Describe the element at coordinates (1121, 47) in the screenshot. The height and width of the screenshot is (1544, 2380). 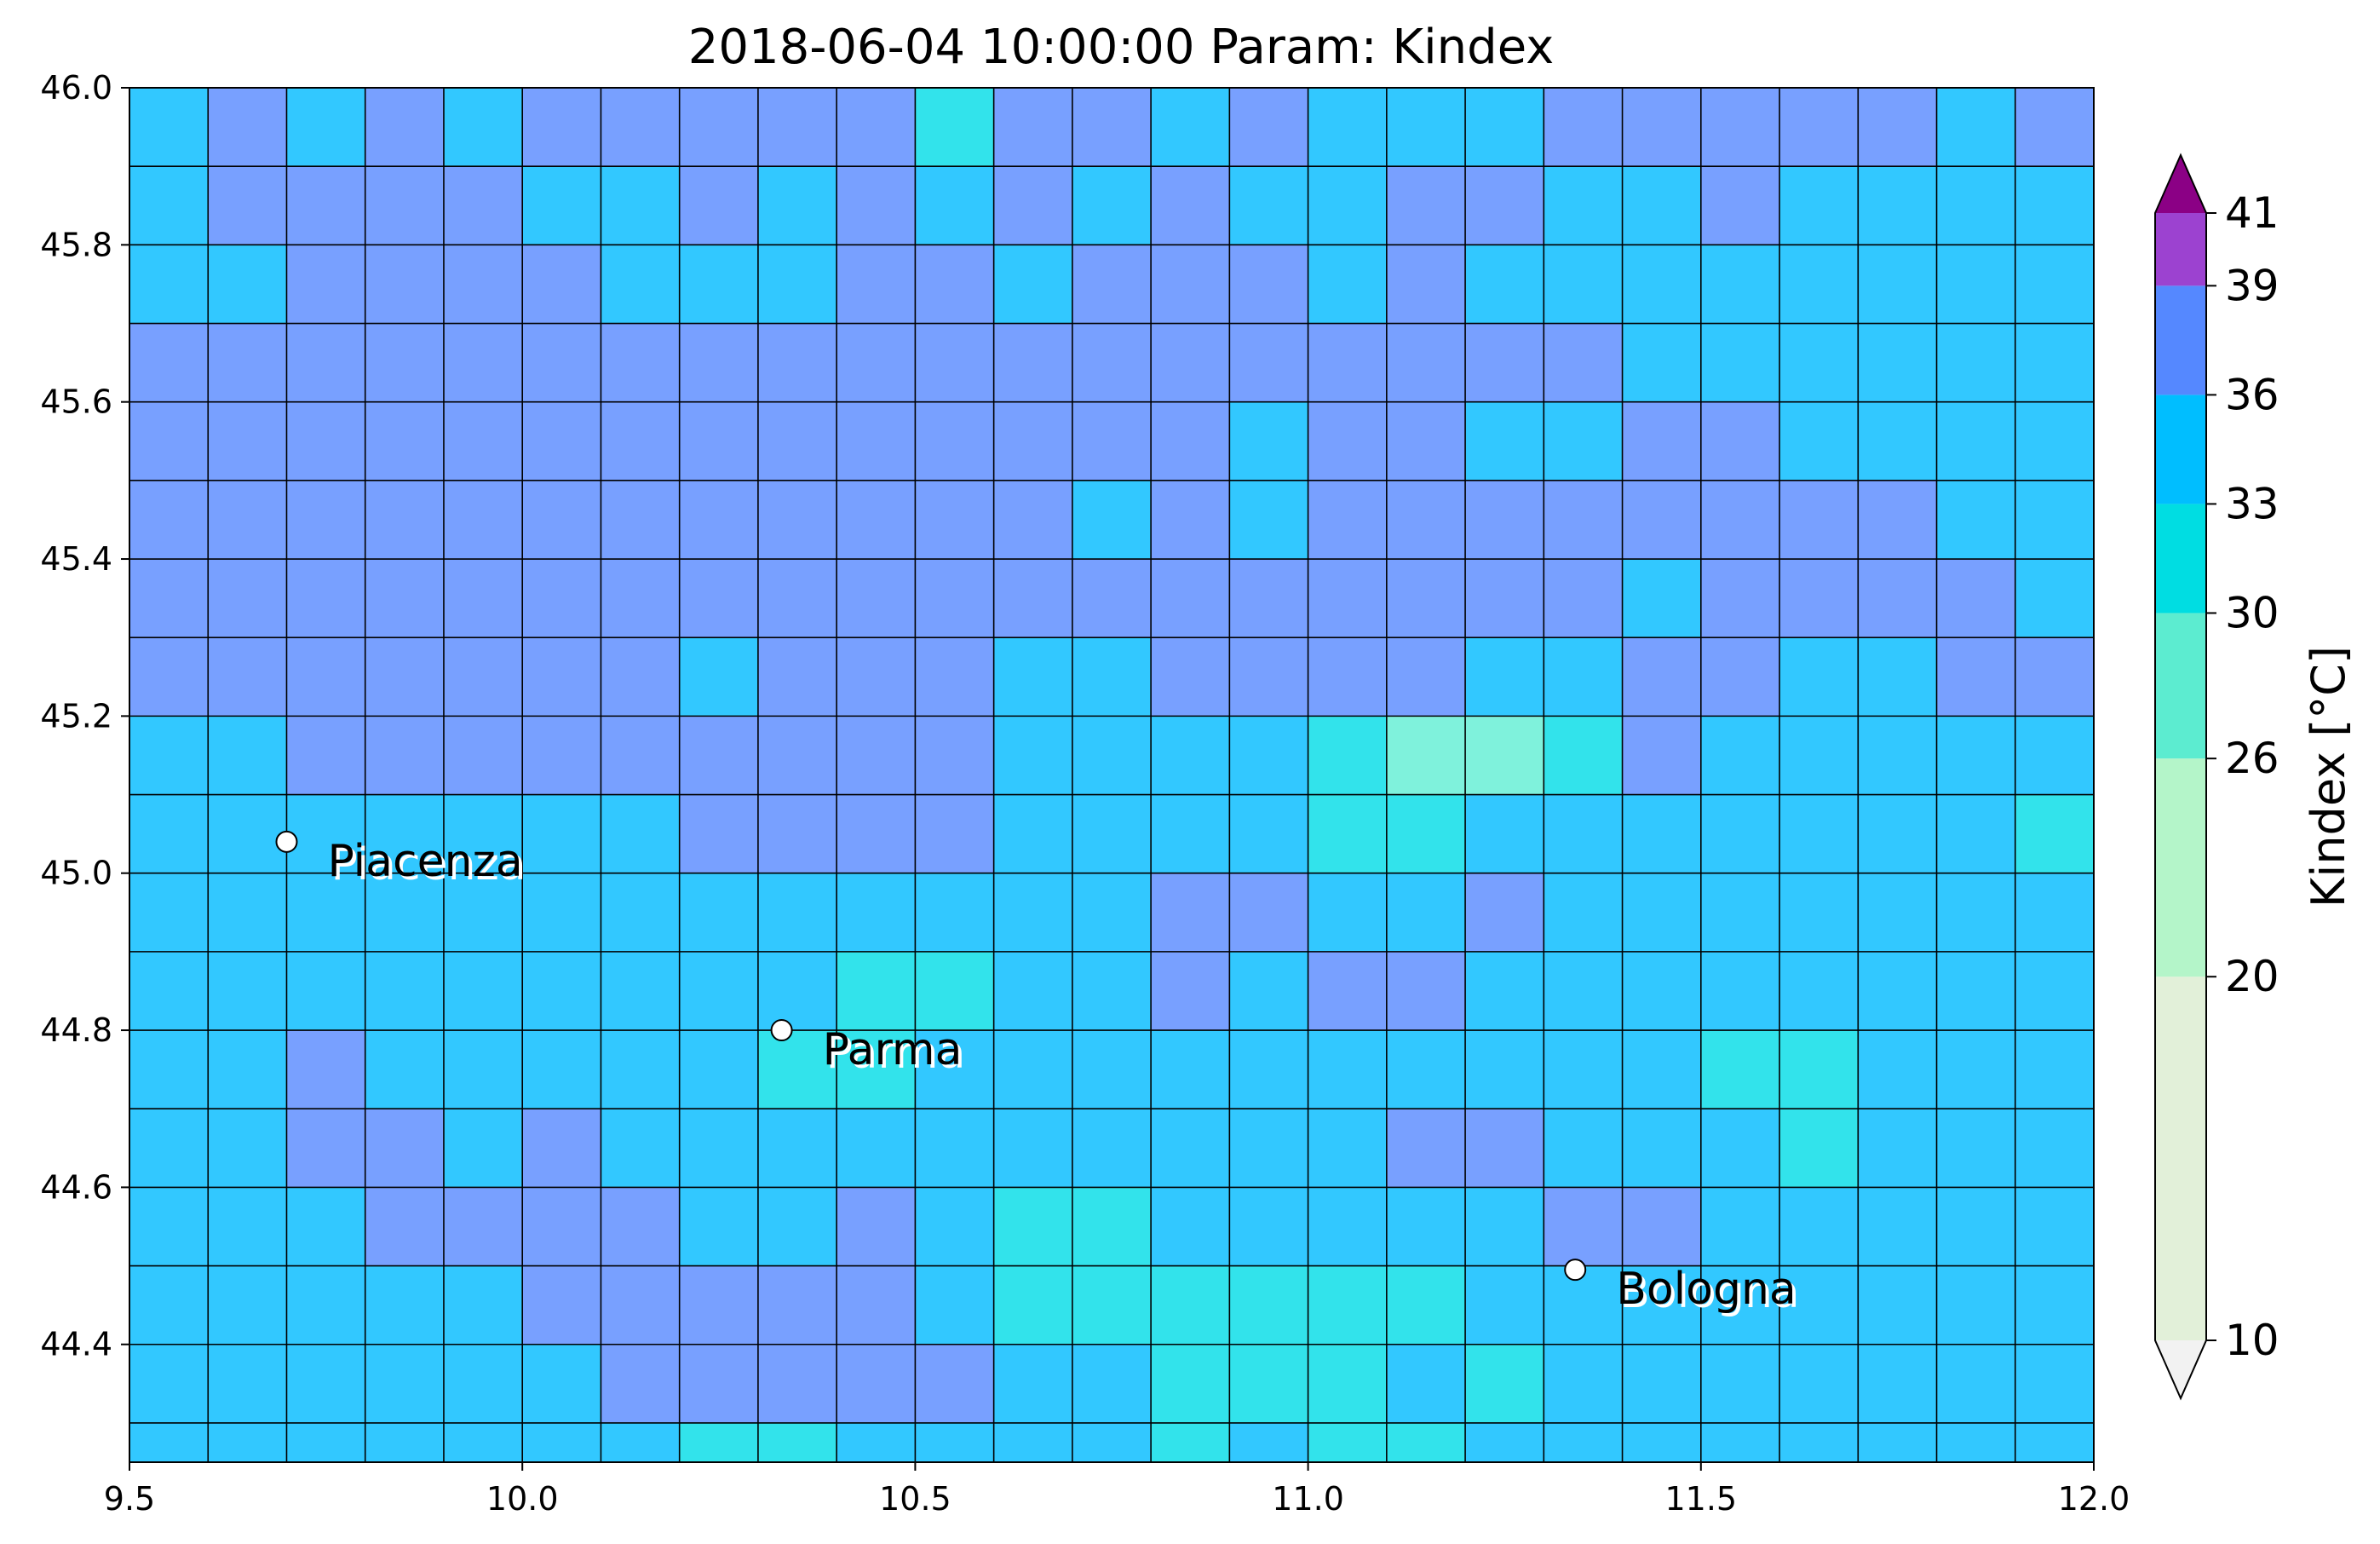
I see `chart-title: 2018-06-04 10:00:00 Param: Kindex` at that location.